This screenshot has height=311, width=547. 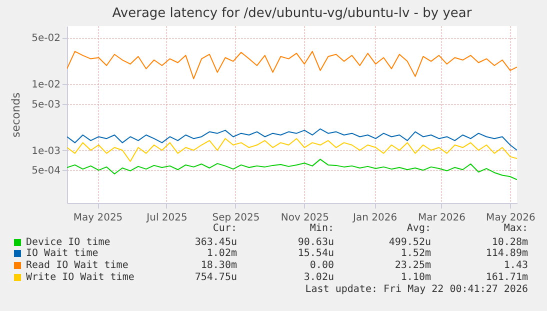 What do you see at coordinates (80, 277) in the screenshot?
I see `legend-label: Write IO Wait time` at bounding box center [80, 277].